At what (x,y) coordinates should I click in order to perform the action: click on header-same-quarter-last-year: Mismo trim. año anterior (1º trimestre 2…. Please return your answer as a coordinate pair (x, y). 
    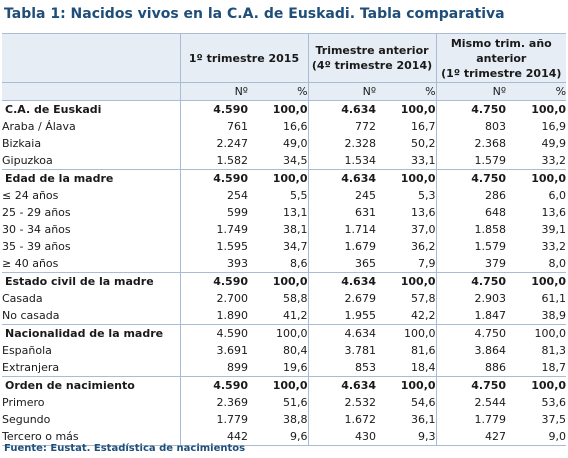
    Looking at the image, I should click on (501, 58).